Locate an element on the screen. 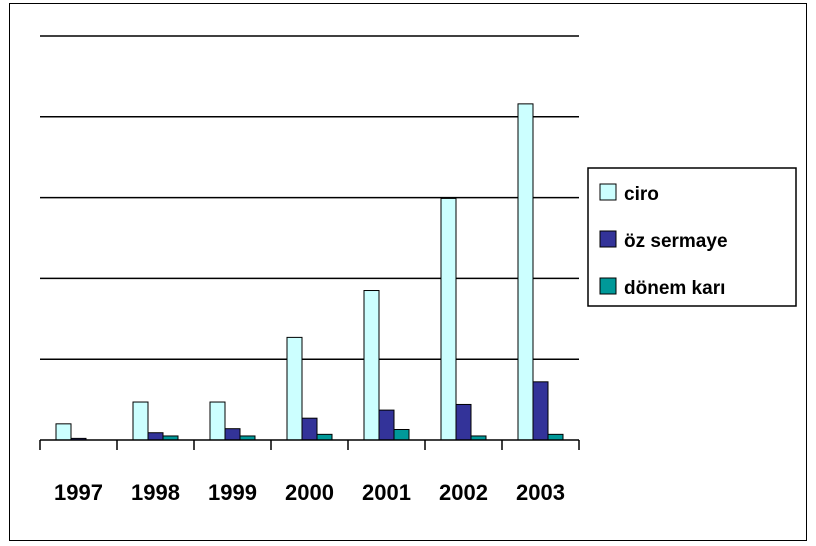  bar-öz-sermaye-2003 is located at coordinates (540, 411).